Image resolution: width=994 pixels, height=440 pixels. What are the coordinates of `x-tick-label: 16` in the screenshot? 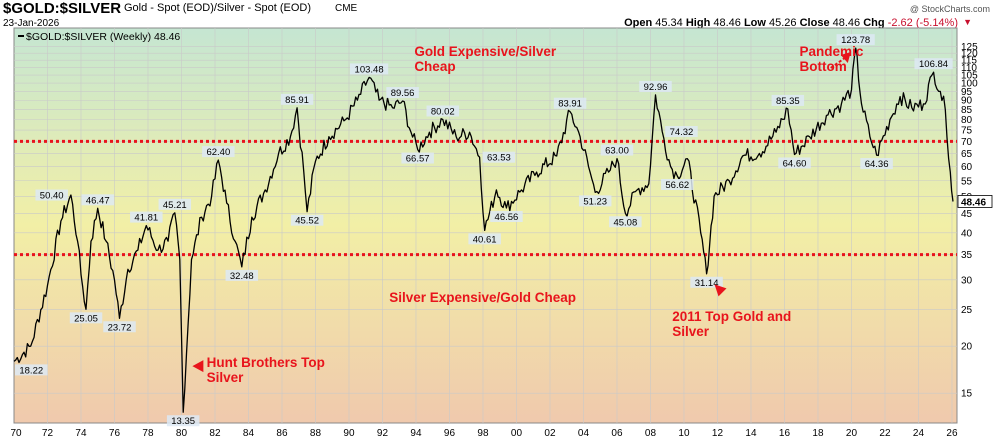 It's located at (785, 433).